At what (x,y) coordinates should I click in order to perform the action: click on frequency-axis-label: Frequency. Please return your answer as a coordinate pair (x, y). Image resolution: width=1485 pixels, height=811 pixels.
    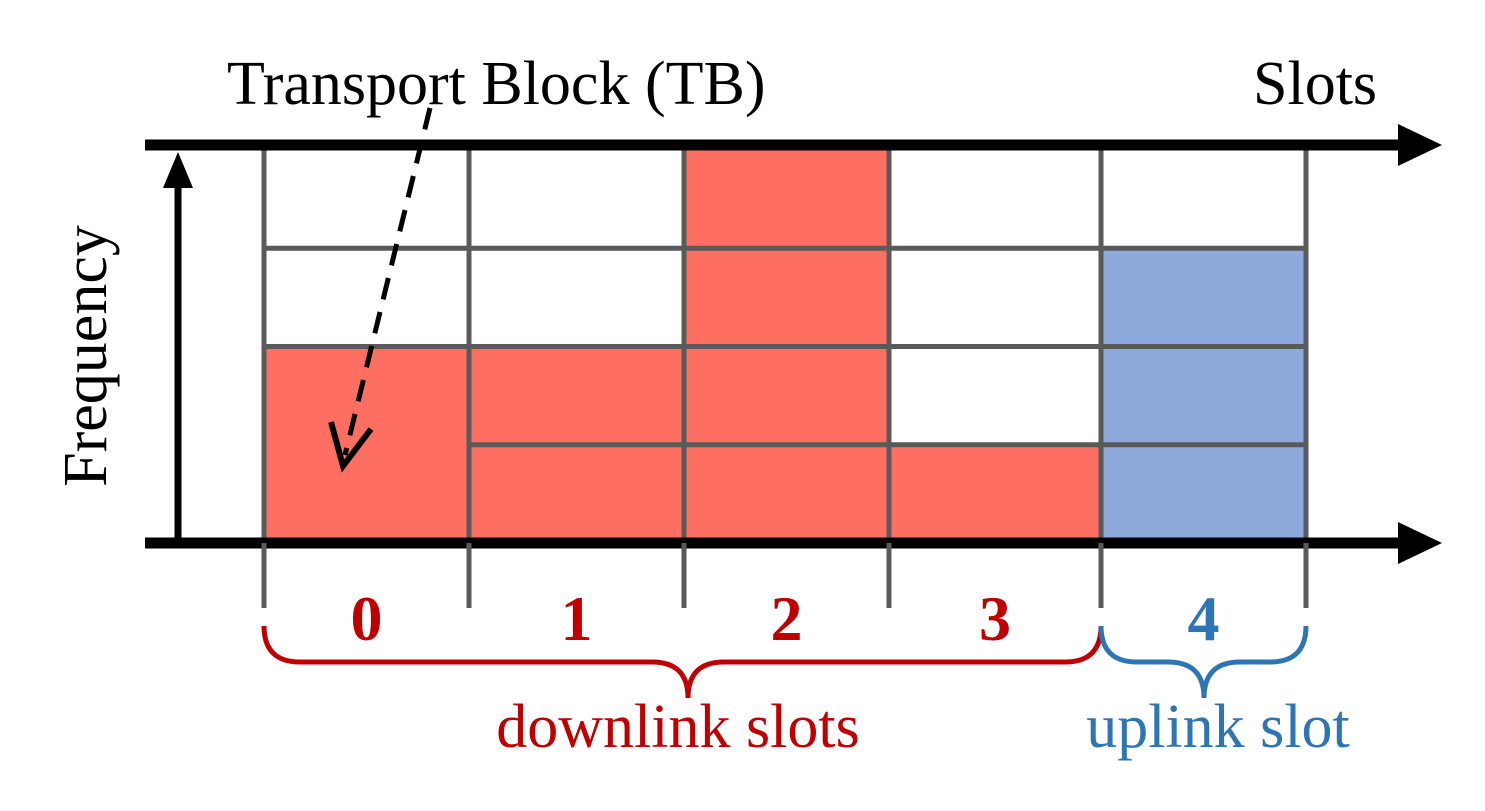
    Looking at the image, I should click on (86, 356).